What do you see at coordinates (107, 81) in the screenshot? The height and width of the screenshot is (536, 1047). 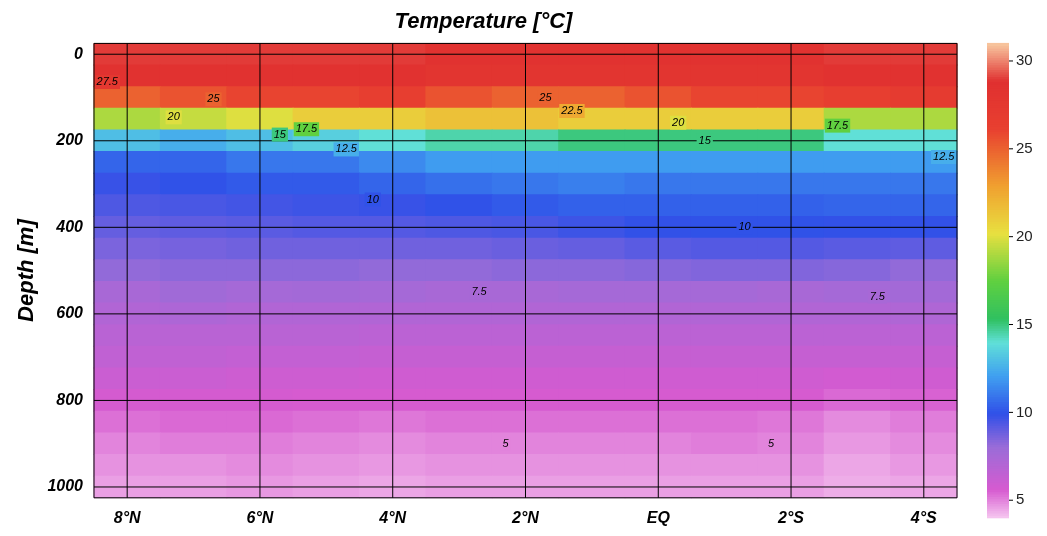 I see `annotation: 27.5` at bounding box center [107, 81].